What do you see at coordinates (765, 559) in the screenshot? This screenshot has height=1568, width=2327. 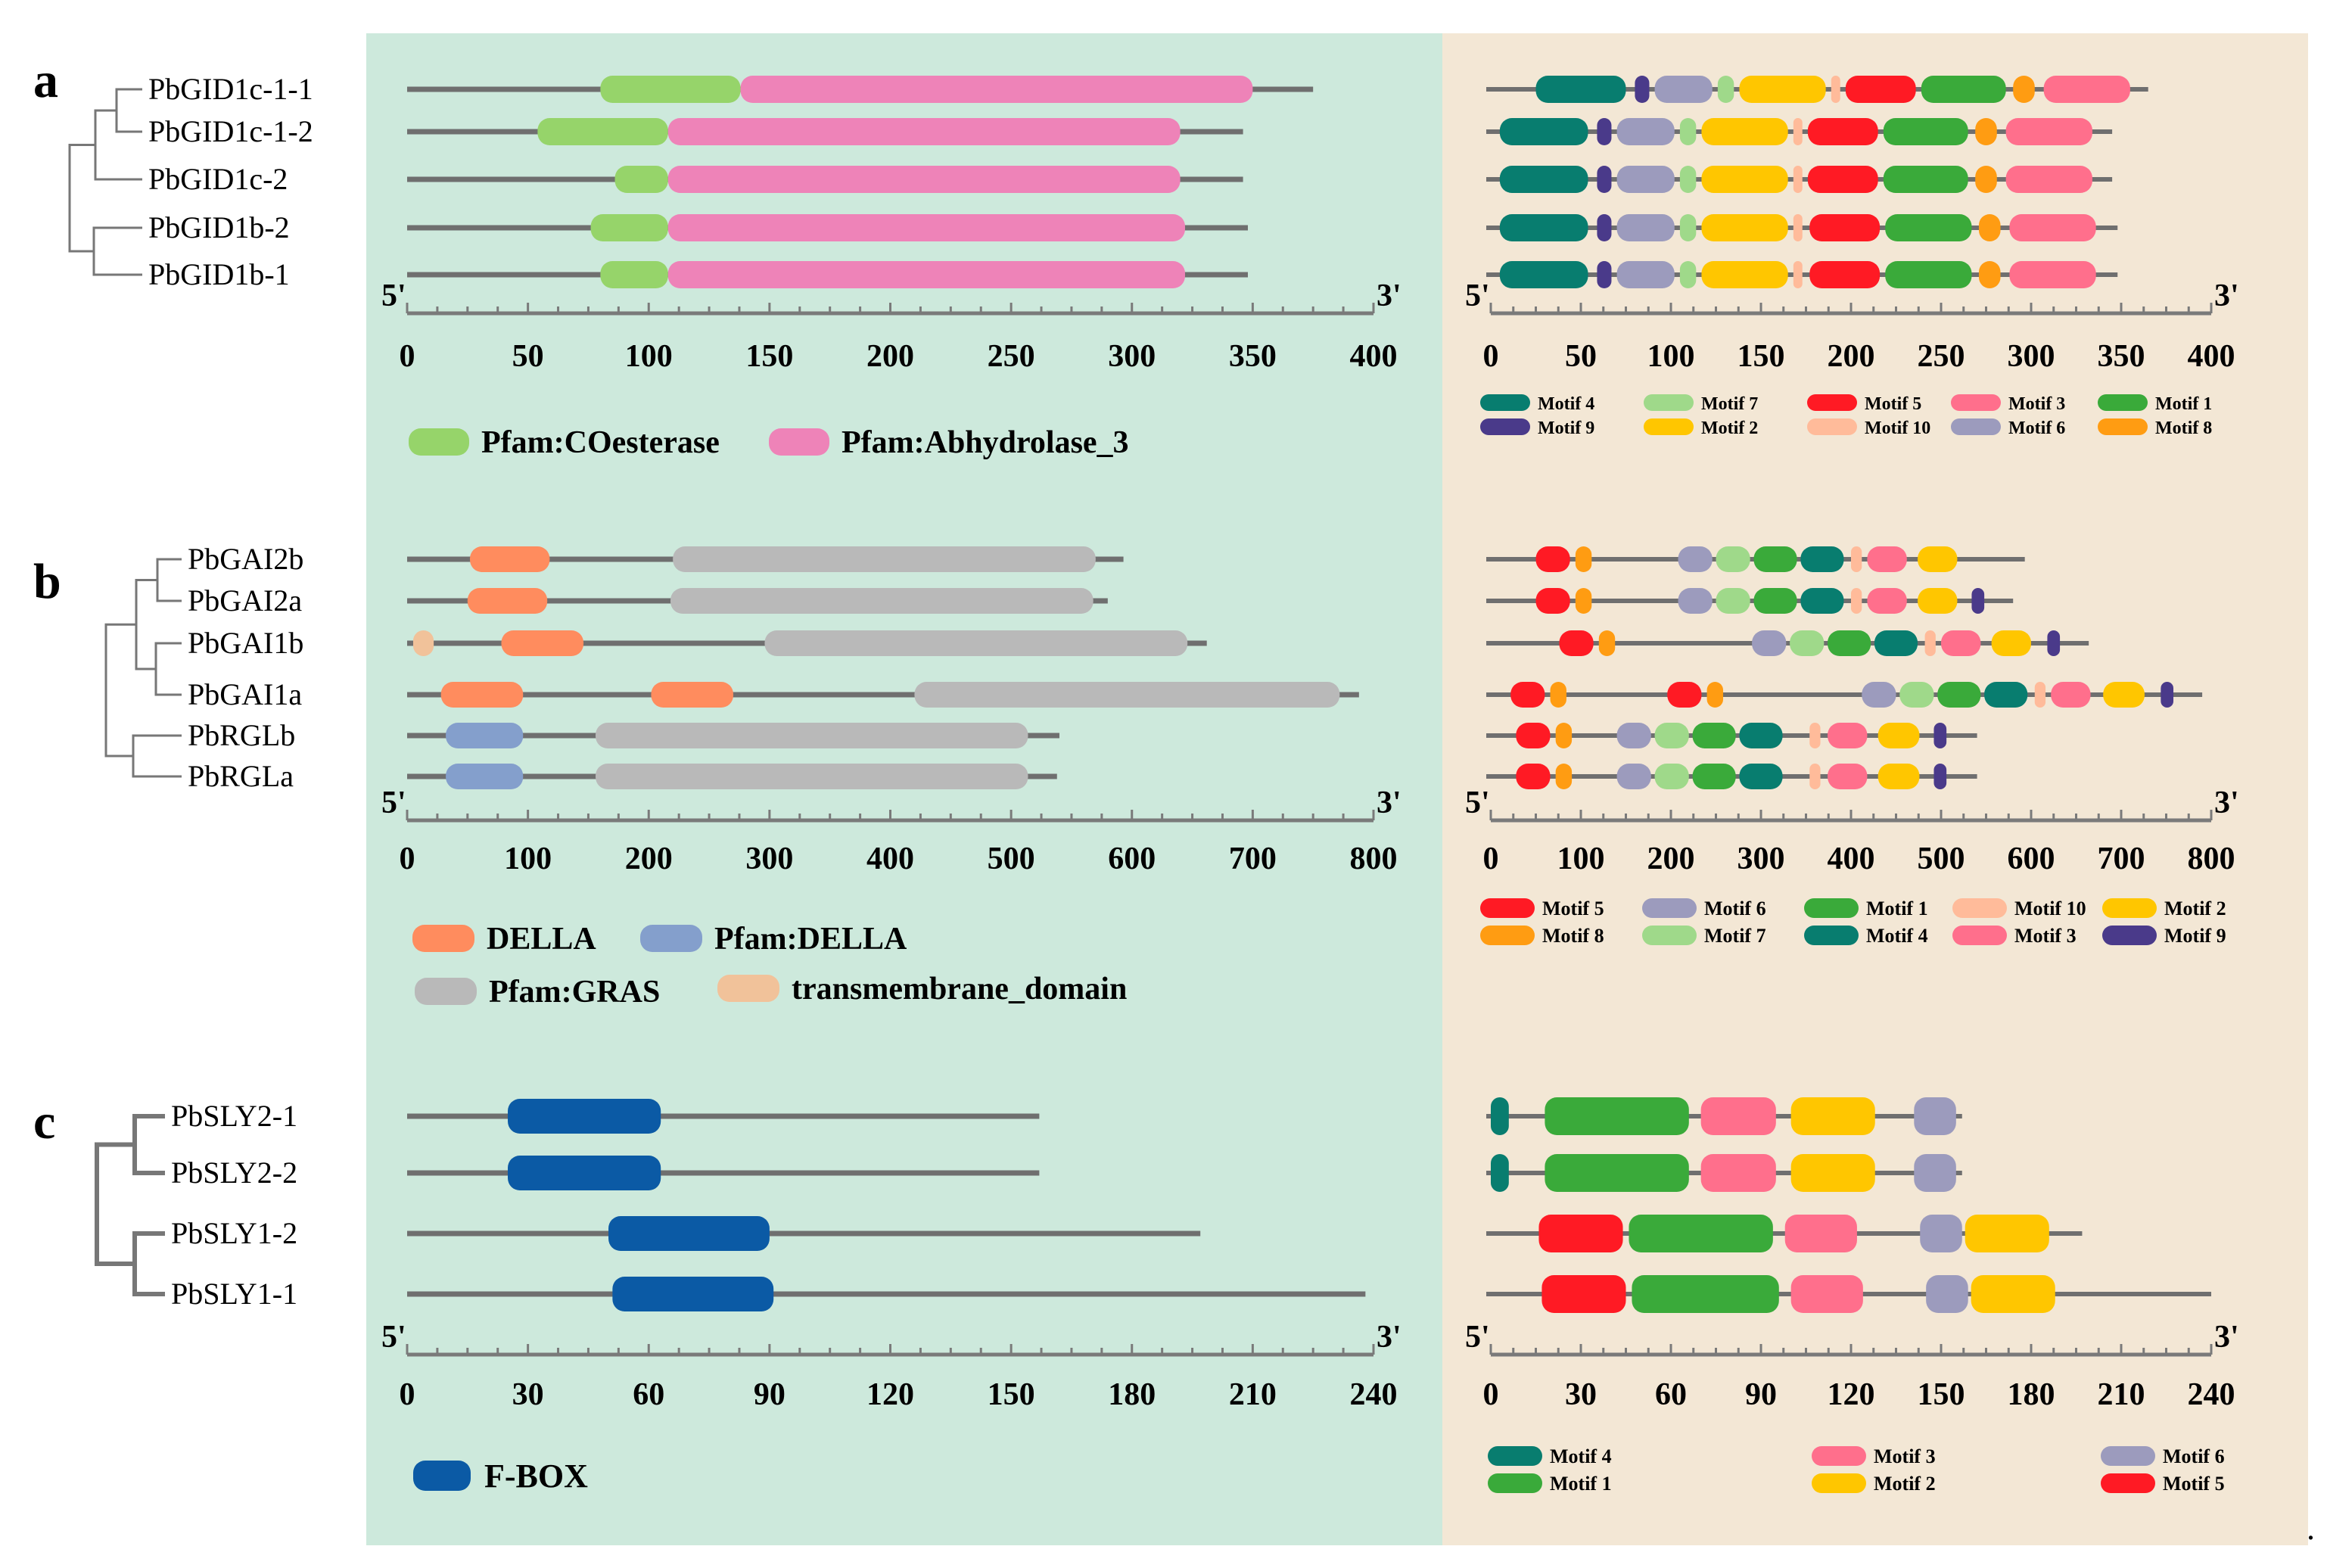 I see `domain-row-pbgai2b` at bounding box center [765, 559].